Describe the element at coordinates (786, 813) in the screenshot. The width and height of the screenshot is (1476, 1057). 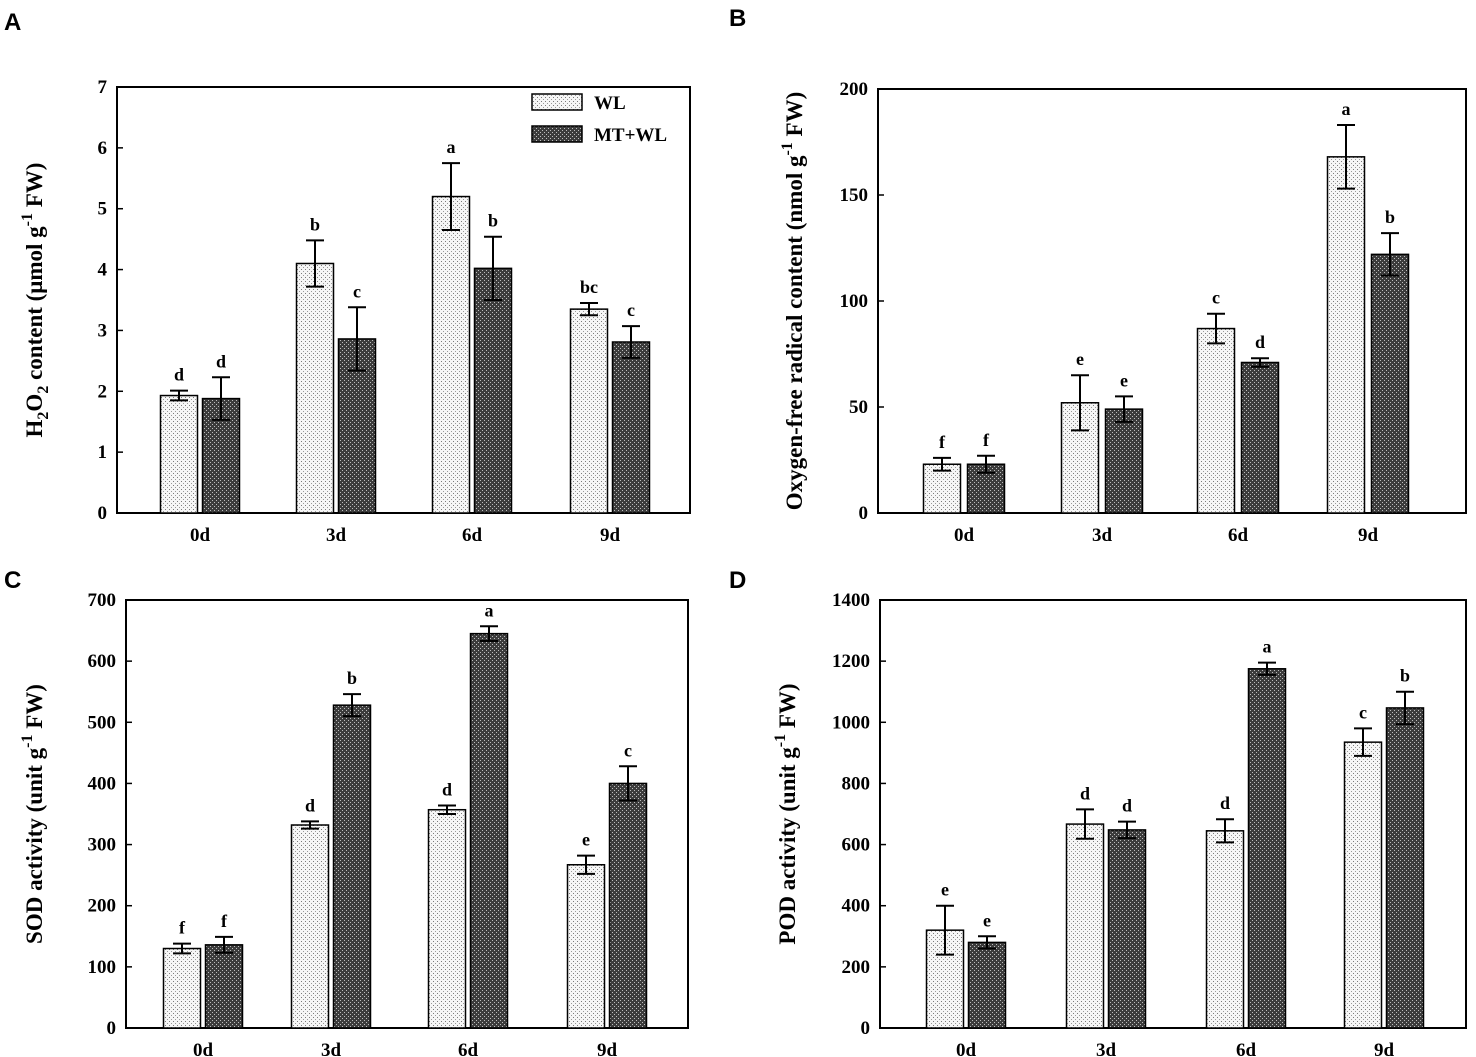
I see `y-axis-label: POD activity (unit g-1 FW)` at that location.